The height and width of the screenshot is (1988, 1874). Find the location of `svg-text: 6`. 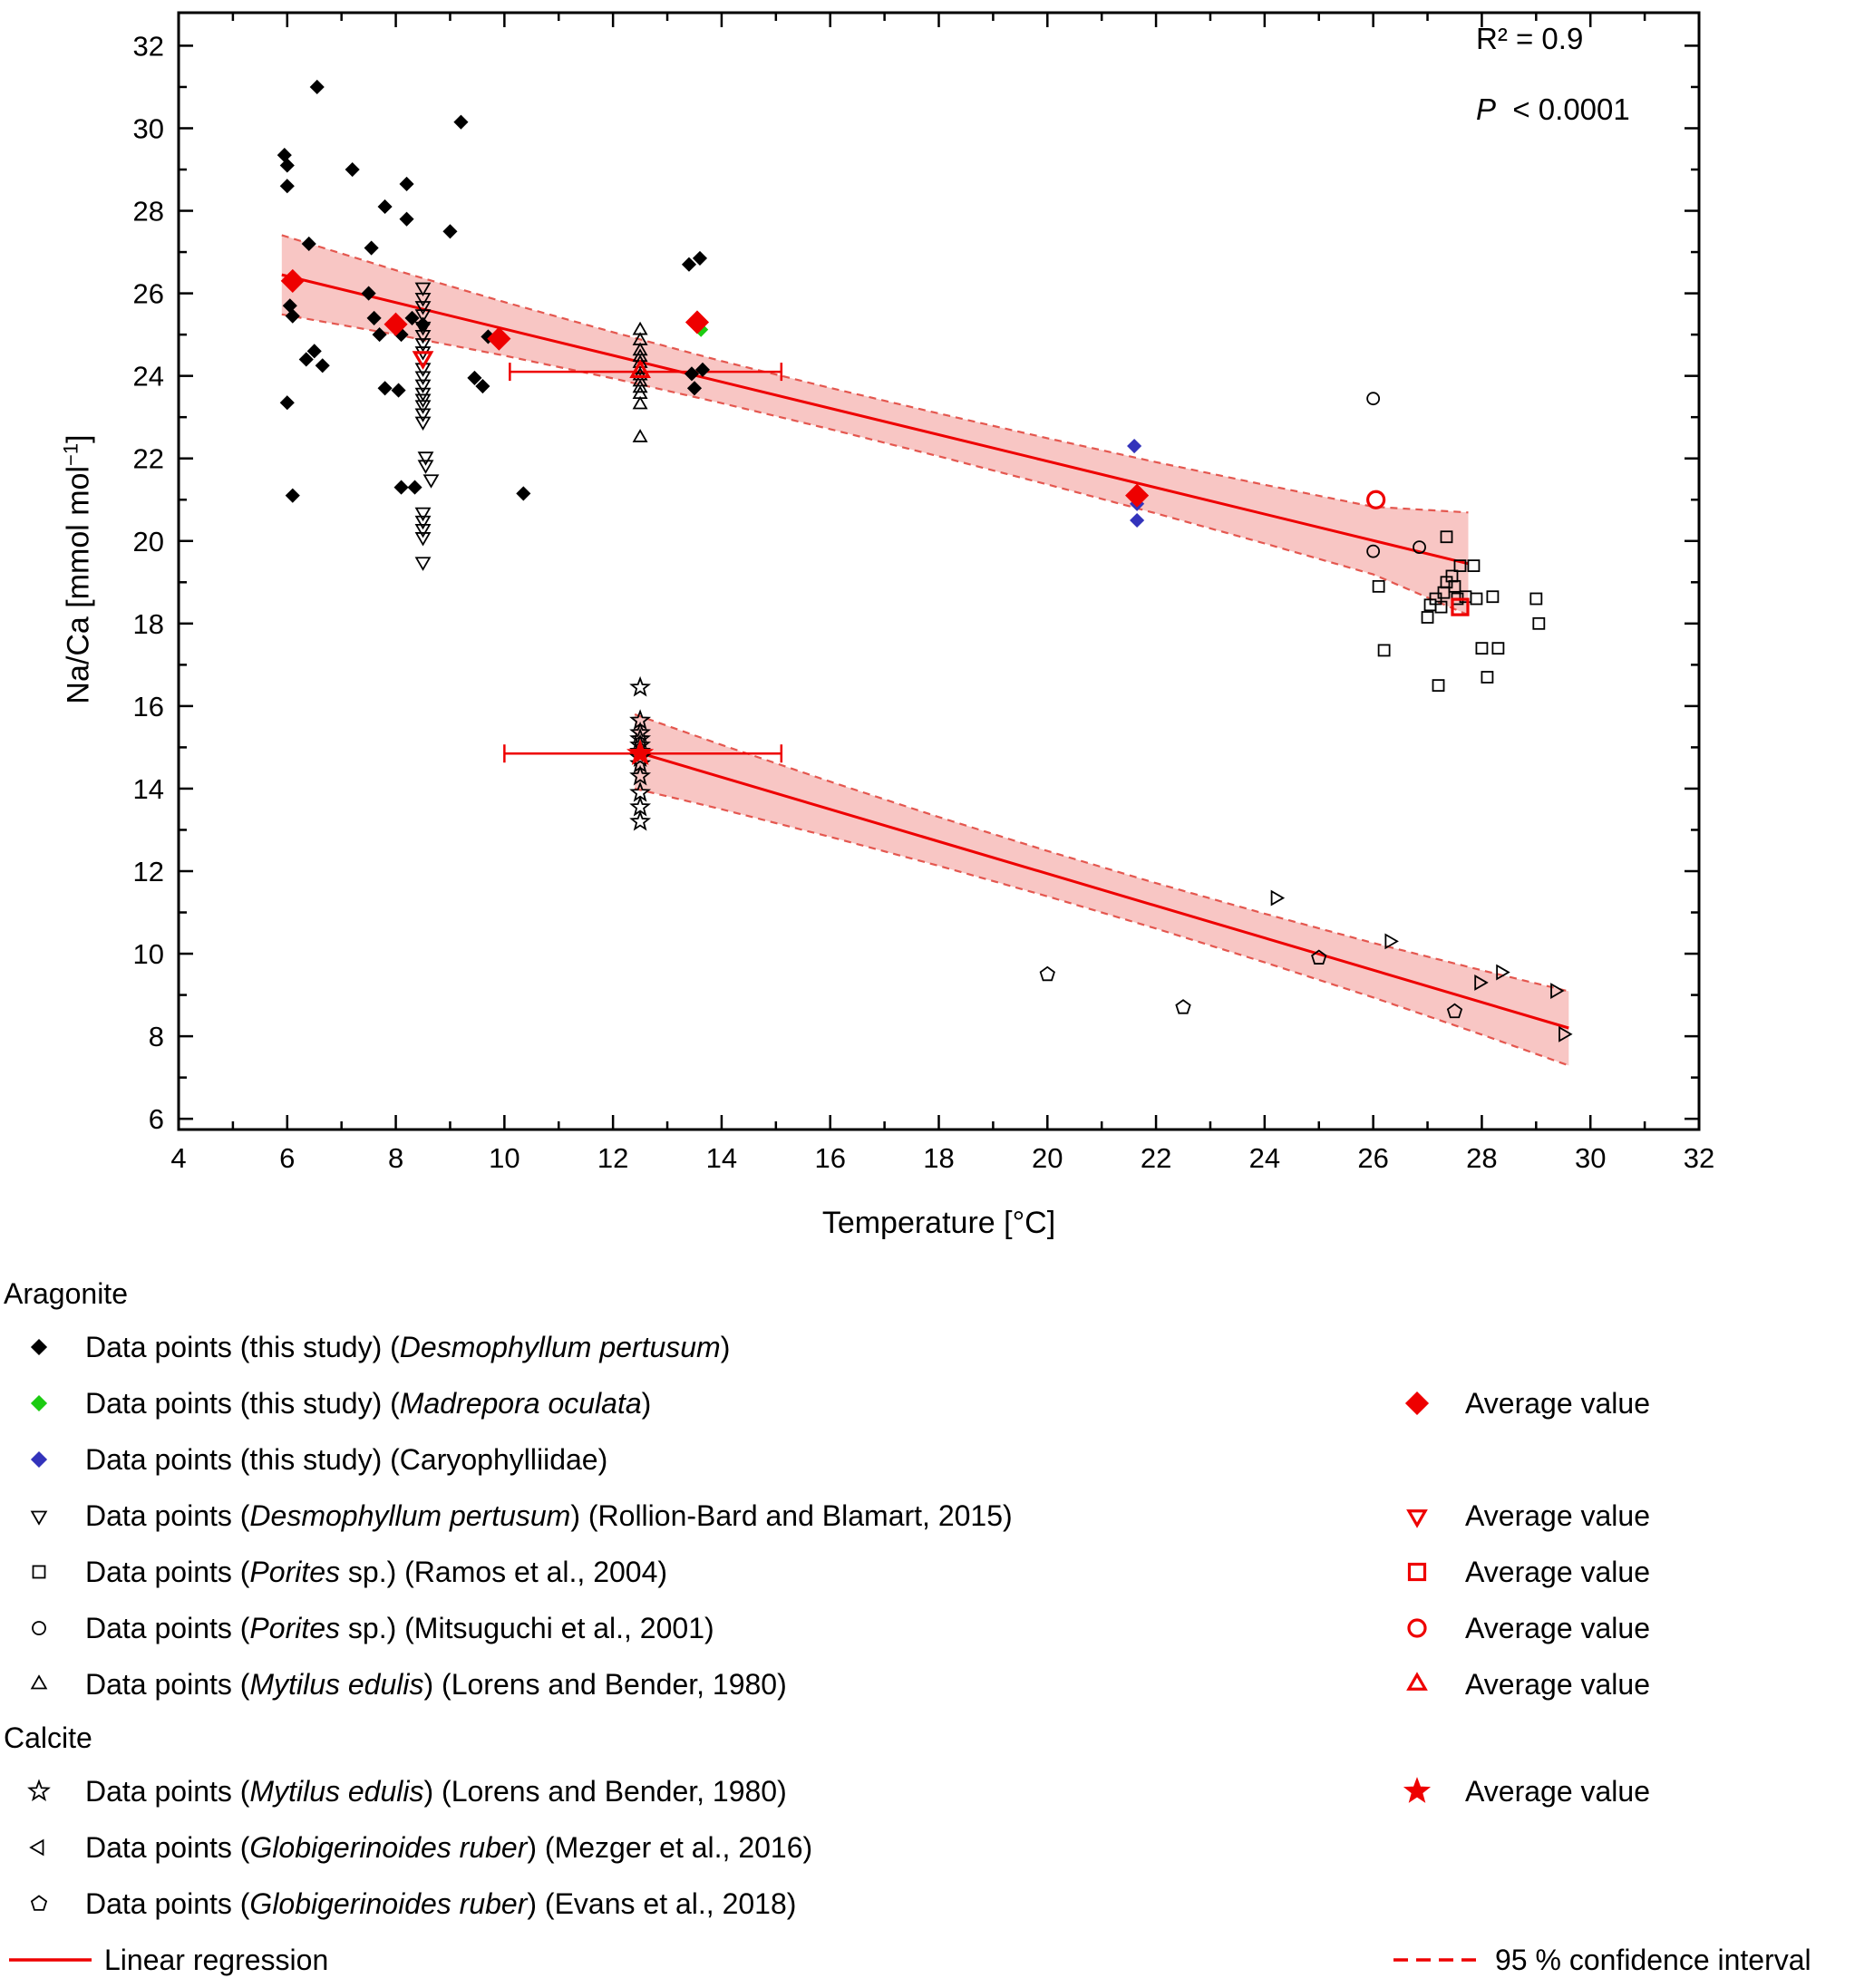

svg-text: 6 is located at coordinates (156, 1119).